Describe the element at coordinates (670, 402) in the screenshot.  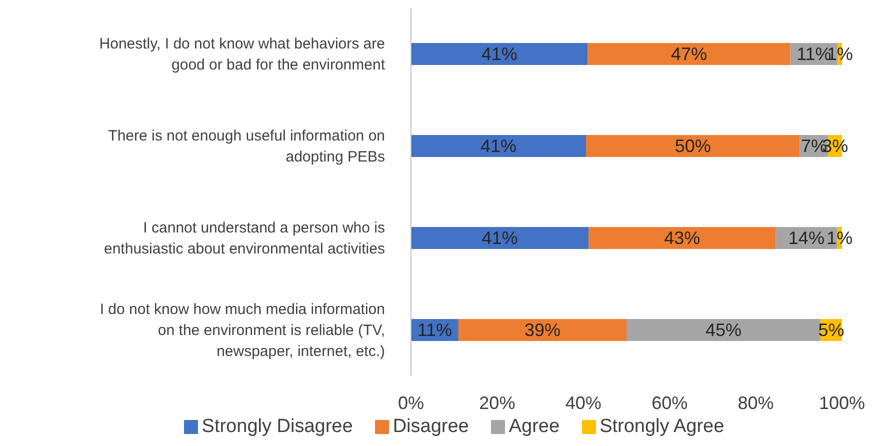
I see `x-tick-label: 60%` at that location.